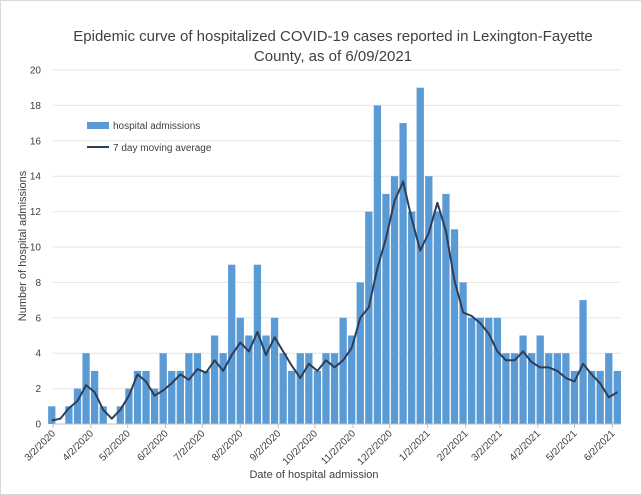 The width and height of the screenshot is (642, 495). Describe the element at coordinates (156, 126) in the screenshot. I see `legend-label-bars: hospital admissions` at that location.